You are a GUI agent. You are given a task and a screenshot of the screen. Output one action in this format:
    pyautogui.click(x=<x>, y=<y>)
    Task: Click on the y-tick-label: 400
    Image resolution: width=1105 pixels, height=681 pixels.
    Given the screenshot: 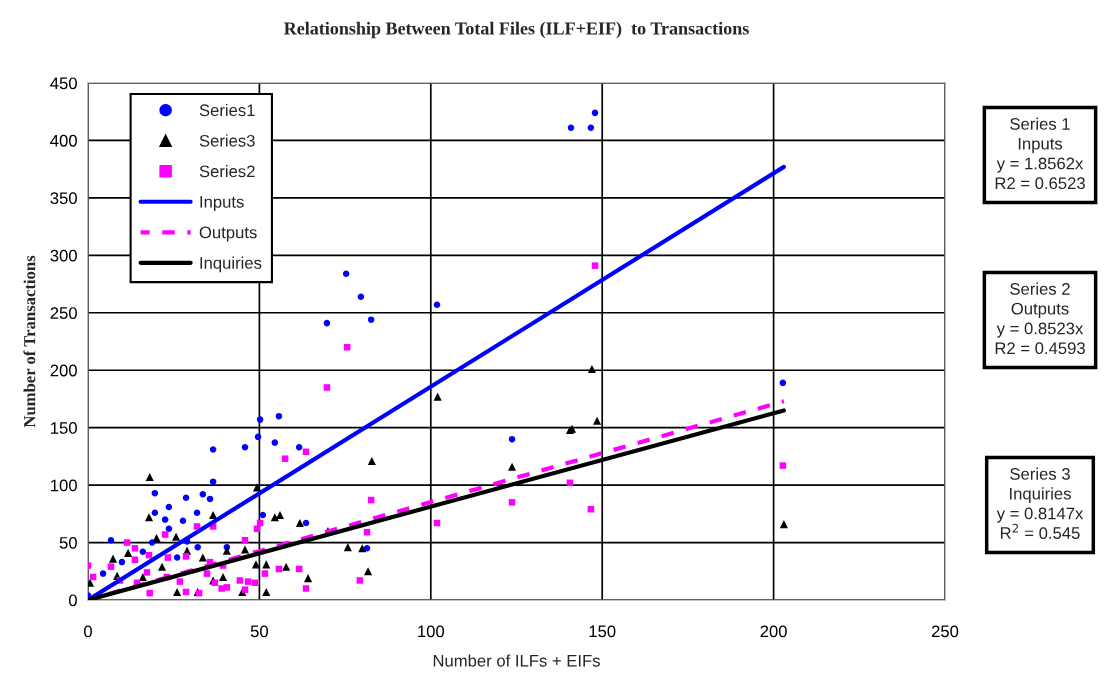 What is the action you would take?
    pyautogui.click(x=63, y=140)
    